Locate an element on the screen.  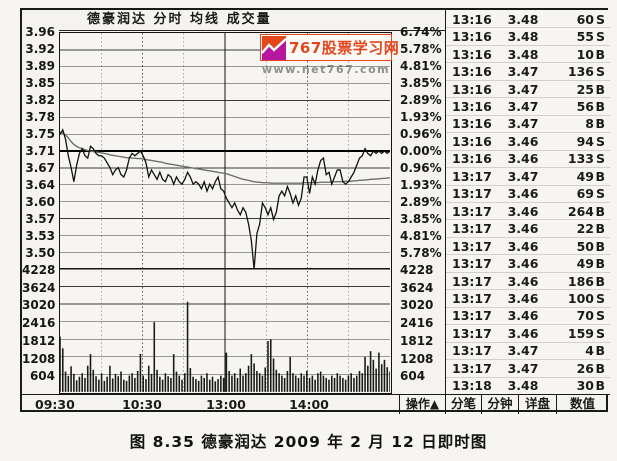
view-tab-bar: 分笔 分钟 详盘 数值 is located at coordinates (527, 404).